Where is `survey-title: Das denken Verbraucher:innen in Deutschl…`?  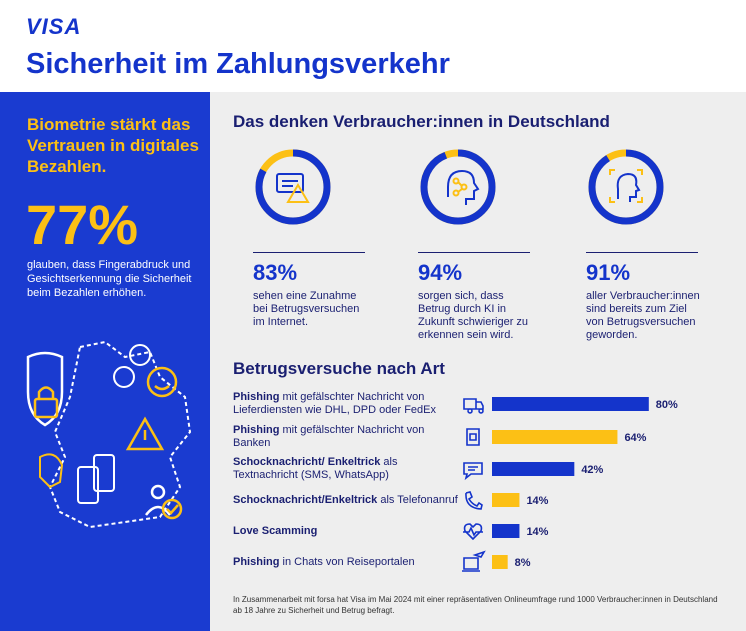
survey-title: Das denken Verbraucher:innen in Deutschl… is located at coordinates (421, 121).